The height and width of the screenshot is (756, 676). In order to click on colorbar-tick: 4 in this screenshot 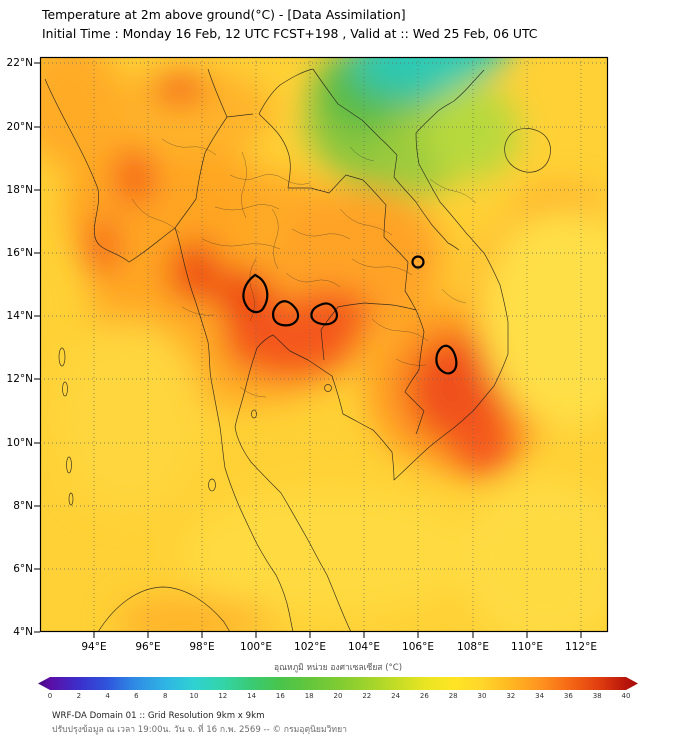, I will do `click(107, 696)`.